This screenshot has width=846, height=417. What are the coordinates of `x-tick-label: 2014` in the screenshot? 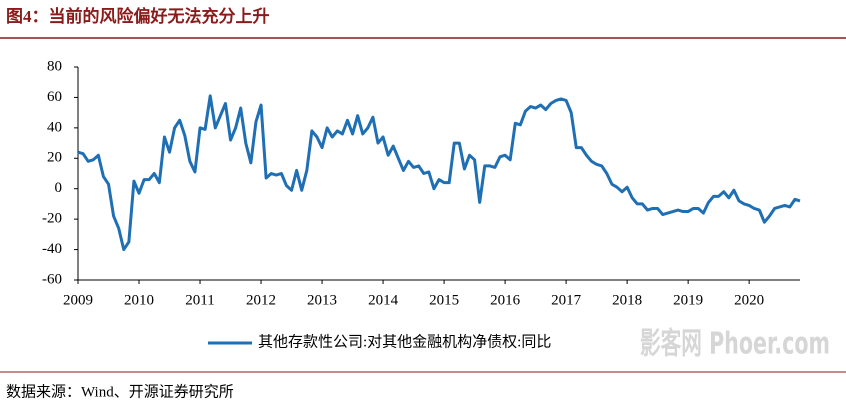 It's located at (383, 300).